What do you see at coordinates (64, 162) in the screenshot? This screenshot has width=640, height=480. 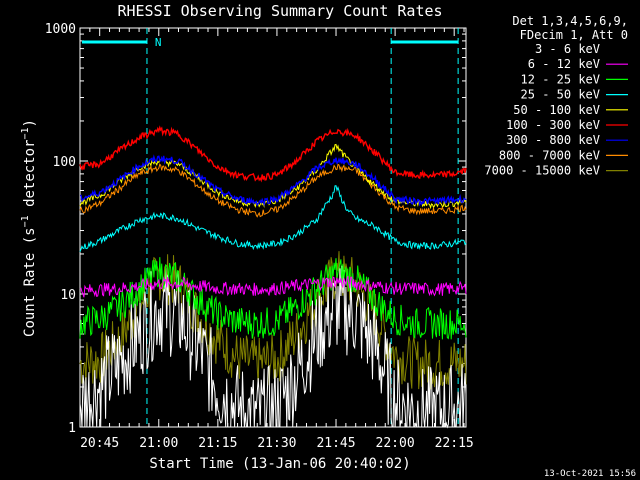 I see `y-tick-label: 100` at bounding box center [64, 162].